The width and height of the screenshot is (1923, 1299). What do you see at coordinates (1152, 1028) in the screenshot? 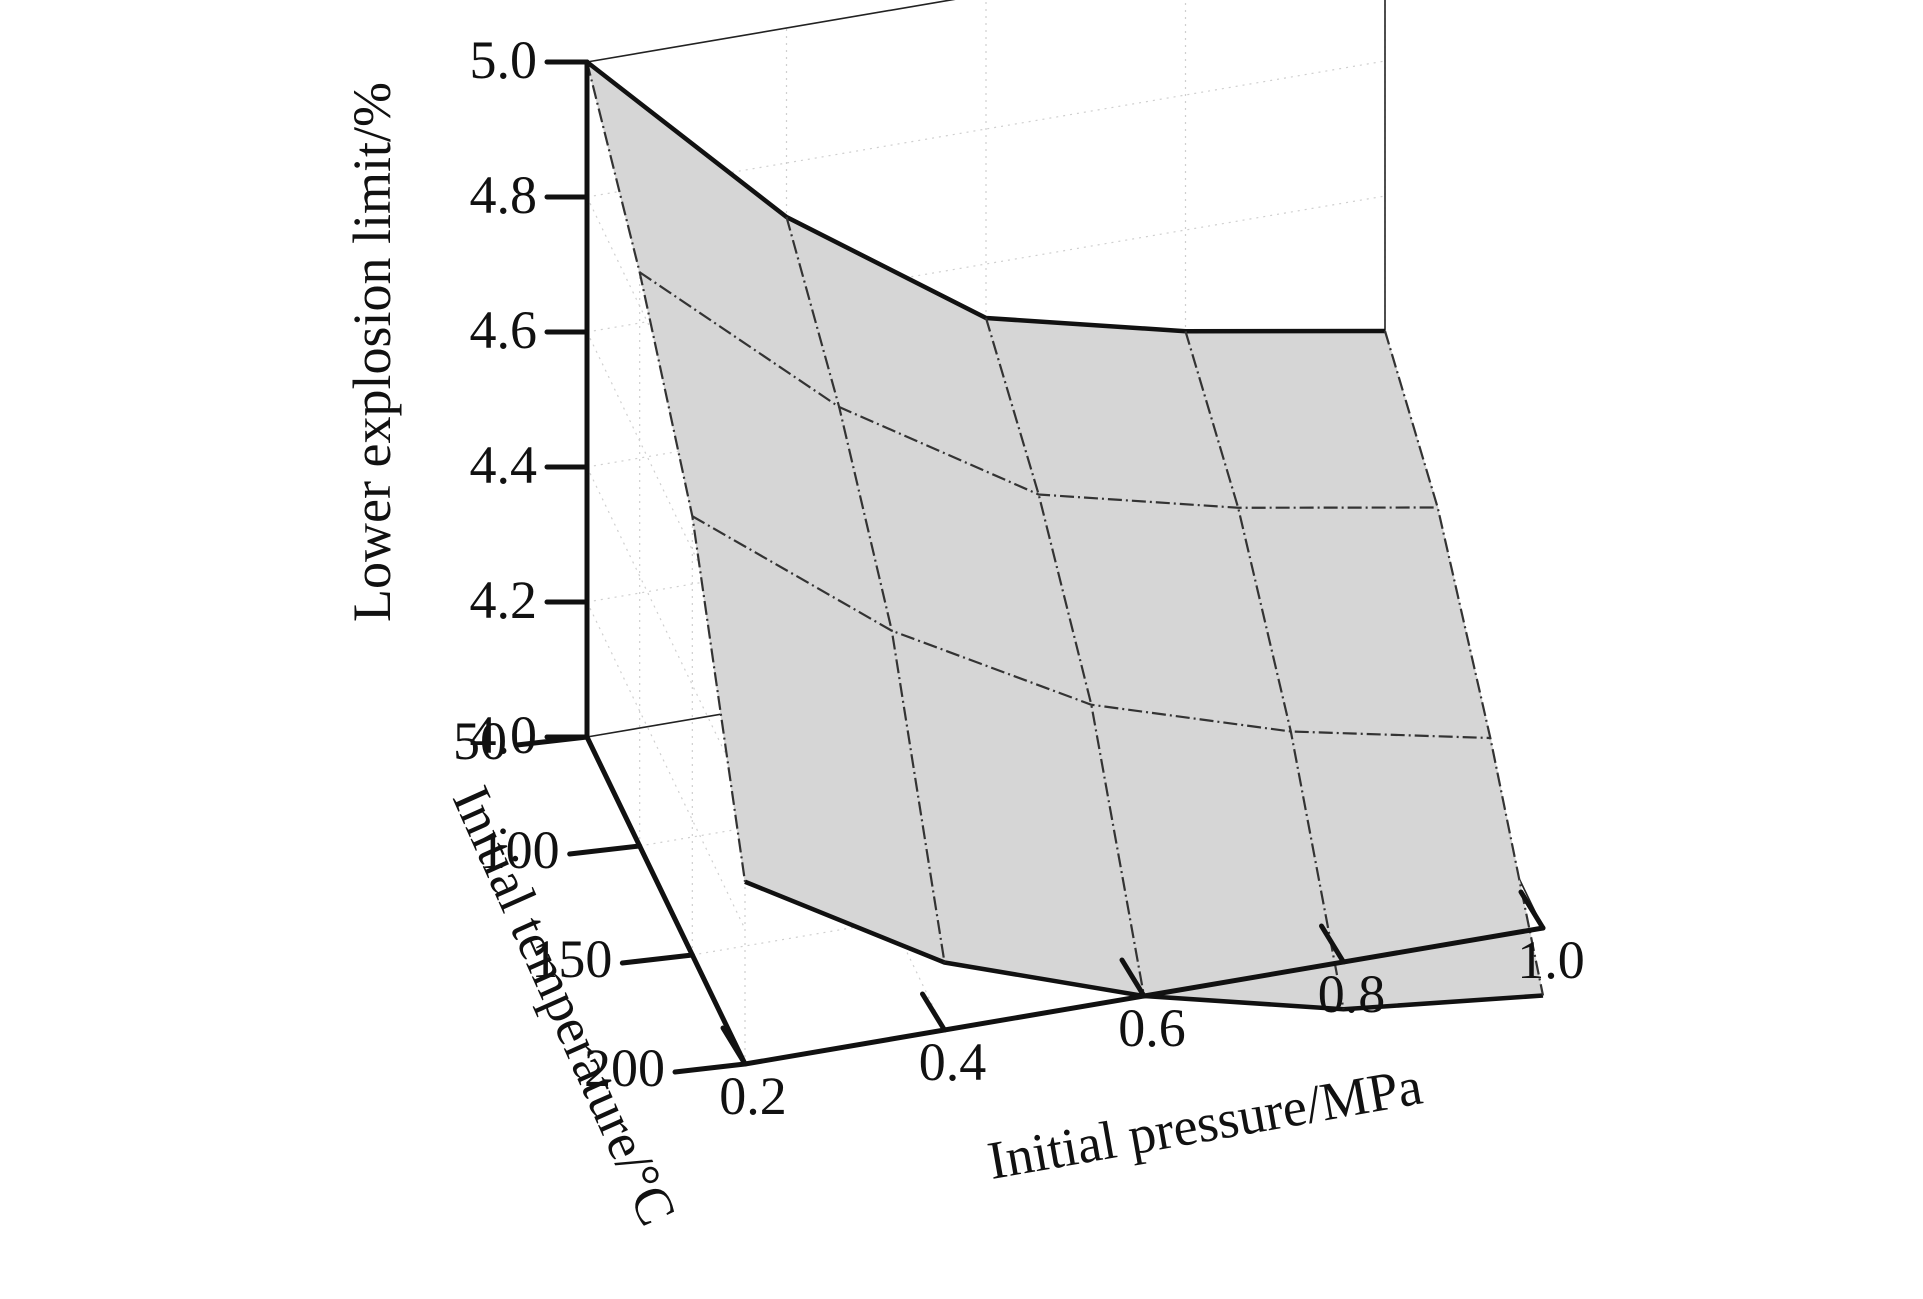
I see `x-tick-label: 0.6` at bounding box center [1152, 1028].